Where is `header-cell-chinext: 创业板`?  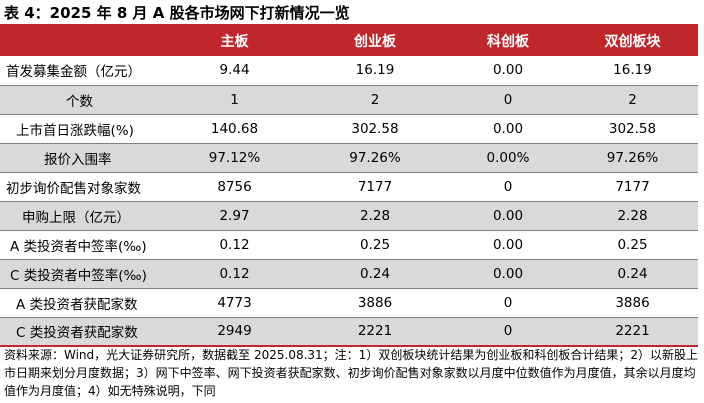 header-cell-chinext: 创业板 is located at coordinates (375, 42).